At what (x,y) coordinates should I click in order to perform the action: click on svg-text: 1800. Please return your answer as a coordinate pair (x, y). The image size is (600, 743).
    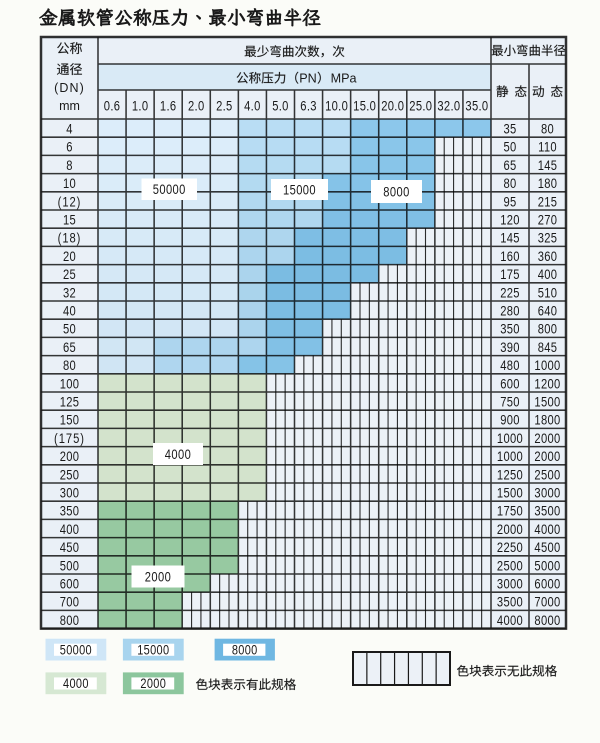
    Looking at the image, I should click on (547, 420).